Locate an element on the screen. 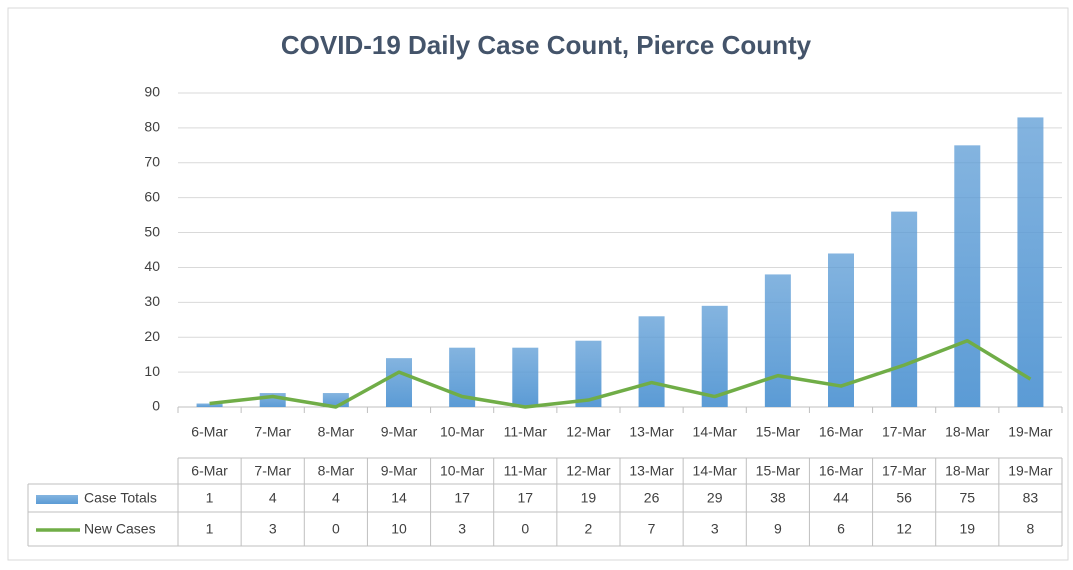 The image size is (1073, 570). table-header: 19-Mar is located at coordinates (1030, 471).